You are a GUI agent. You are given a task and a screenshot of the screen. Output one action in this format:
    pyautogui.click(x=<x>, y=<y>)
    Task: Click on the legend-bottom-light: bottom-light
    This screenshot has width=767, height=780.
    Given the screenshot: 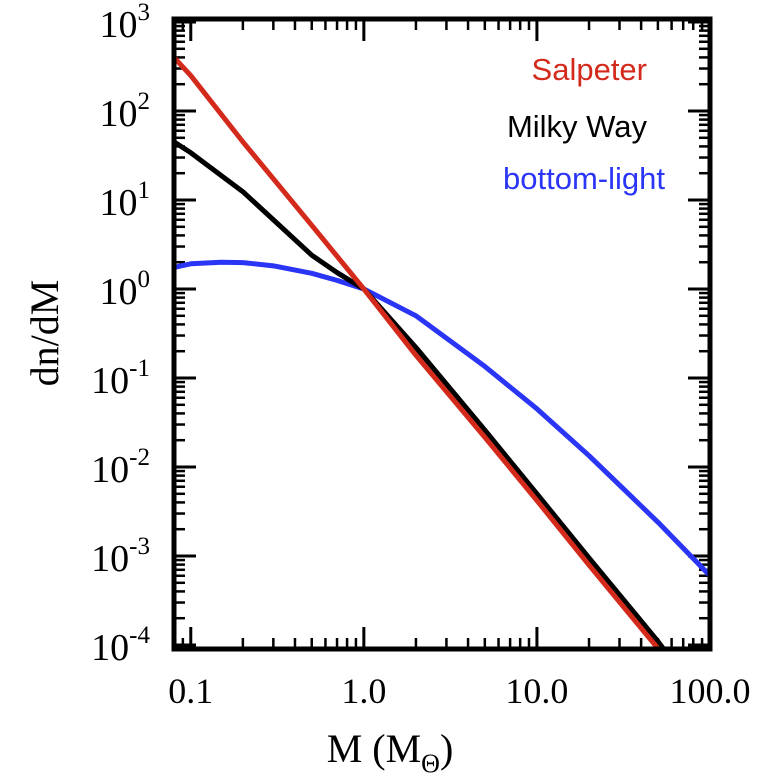 What is the action you would take?
    pyautogui.click(x=584, y=178)
    